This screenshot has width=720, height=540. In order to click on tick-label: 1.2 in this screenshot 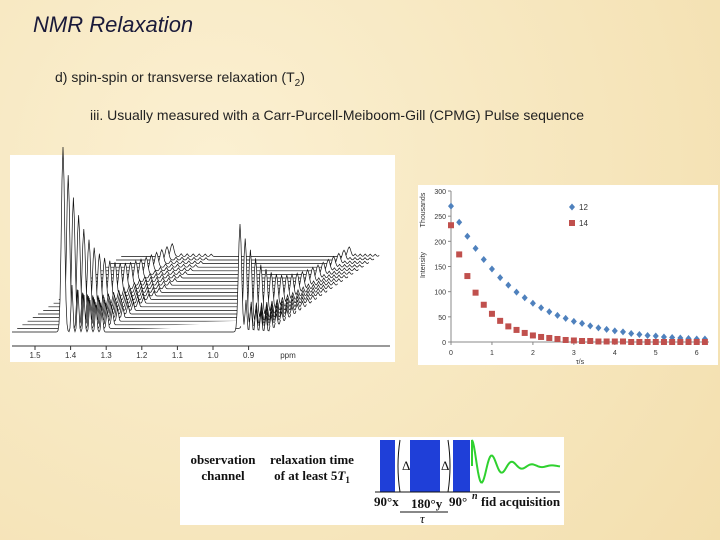, I will do `click(142, 355)`.